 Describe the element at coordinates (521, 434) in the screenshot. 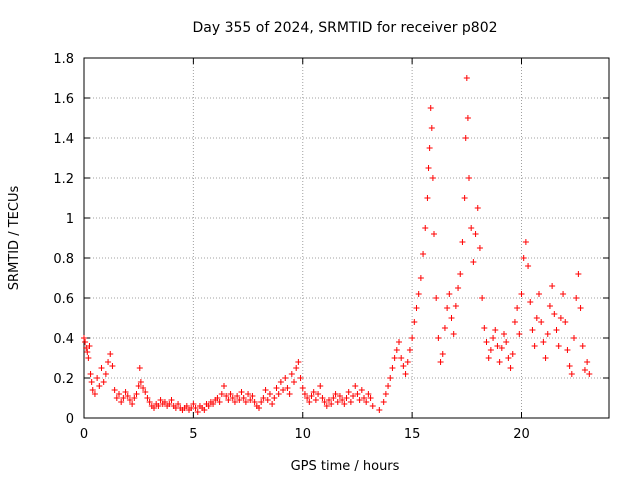

I see `x-tick-label: 20` at that location.